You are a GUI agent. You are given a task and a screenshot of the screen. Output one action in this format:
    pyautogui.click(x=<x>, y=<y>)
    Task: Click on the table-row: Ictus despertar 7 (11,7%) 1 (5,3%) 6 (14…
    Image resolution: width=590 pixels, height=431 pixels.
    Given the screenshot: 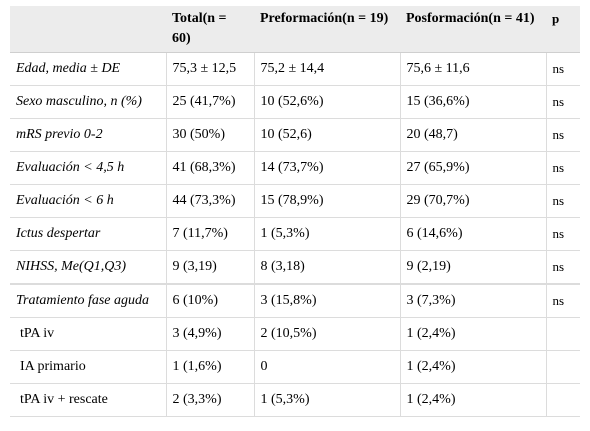 What is the action you would take?
    pyautogui.click(x=295, y=234)
    